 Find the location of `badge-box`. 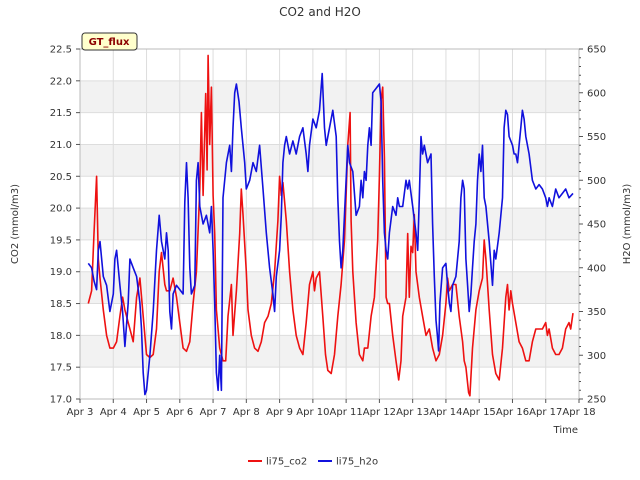

badge-box is located at coordinates (109, 41).